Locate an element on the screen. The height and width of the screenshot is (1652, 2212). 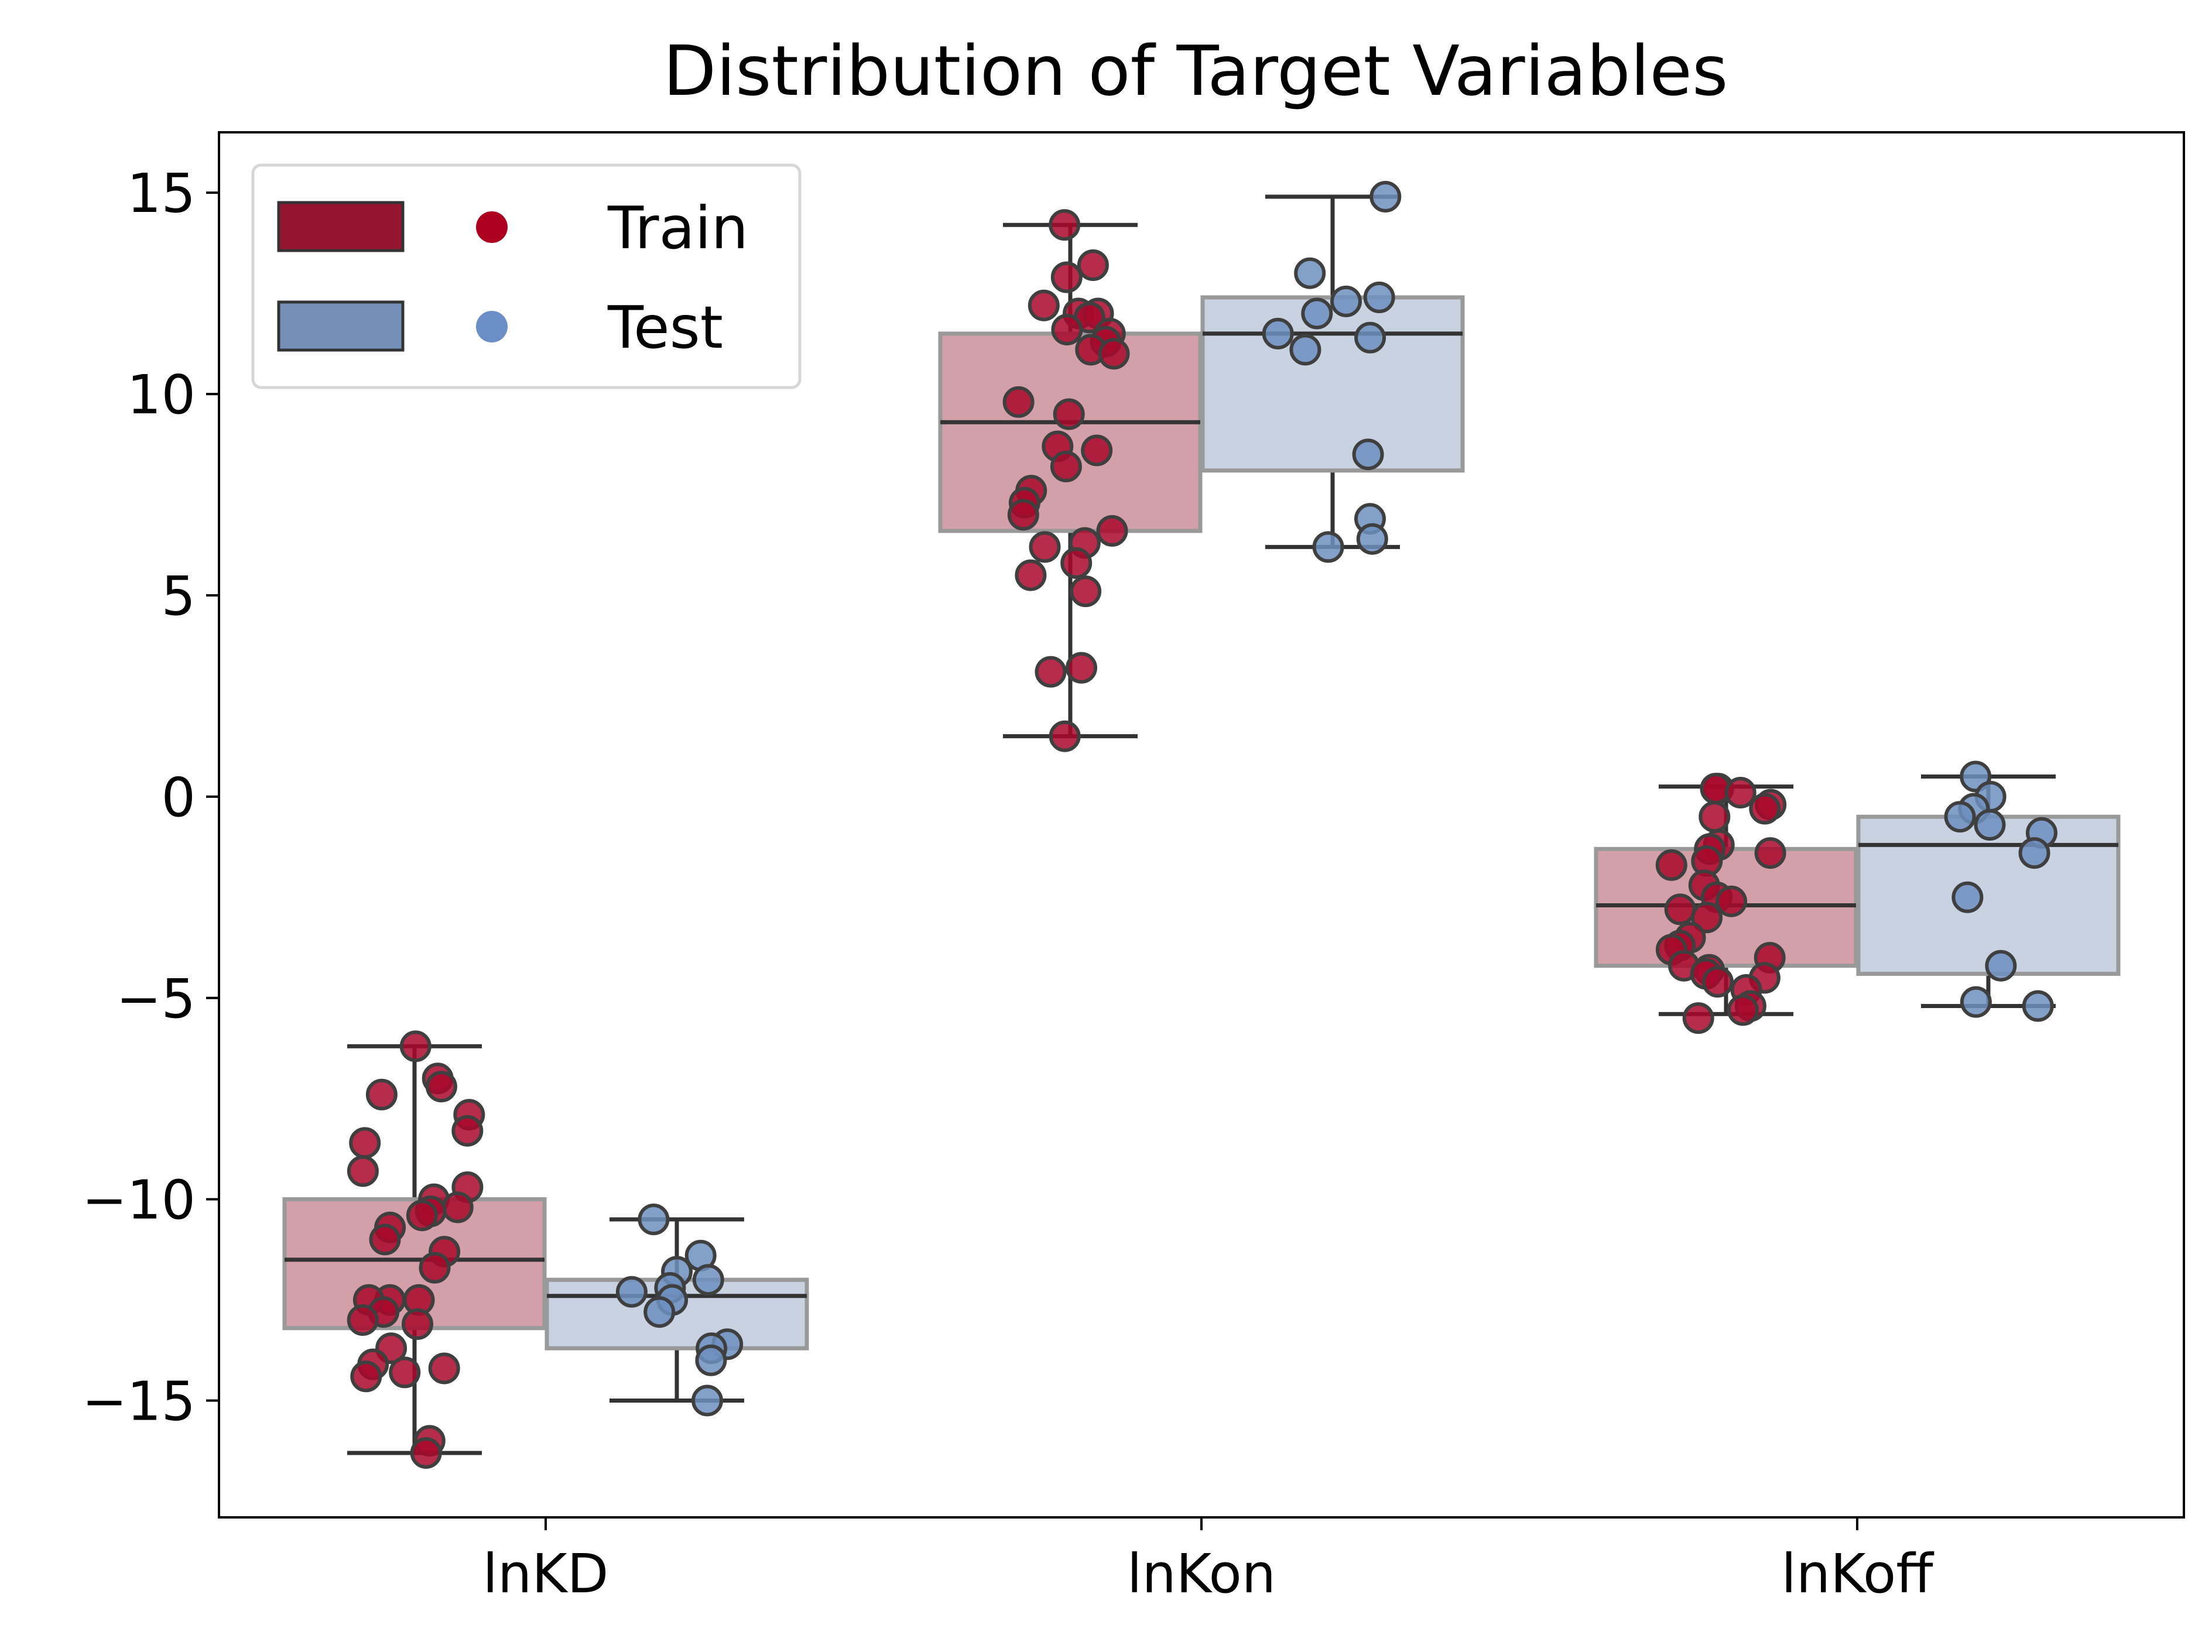
y-tick-label: −15 is located at coordinates (139, 1401).